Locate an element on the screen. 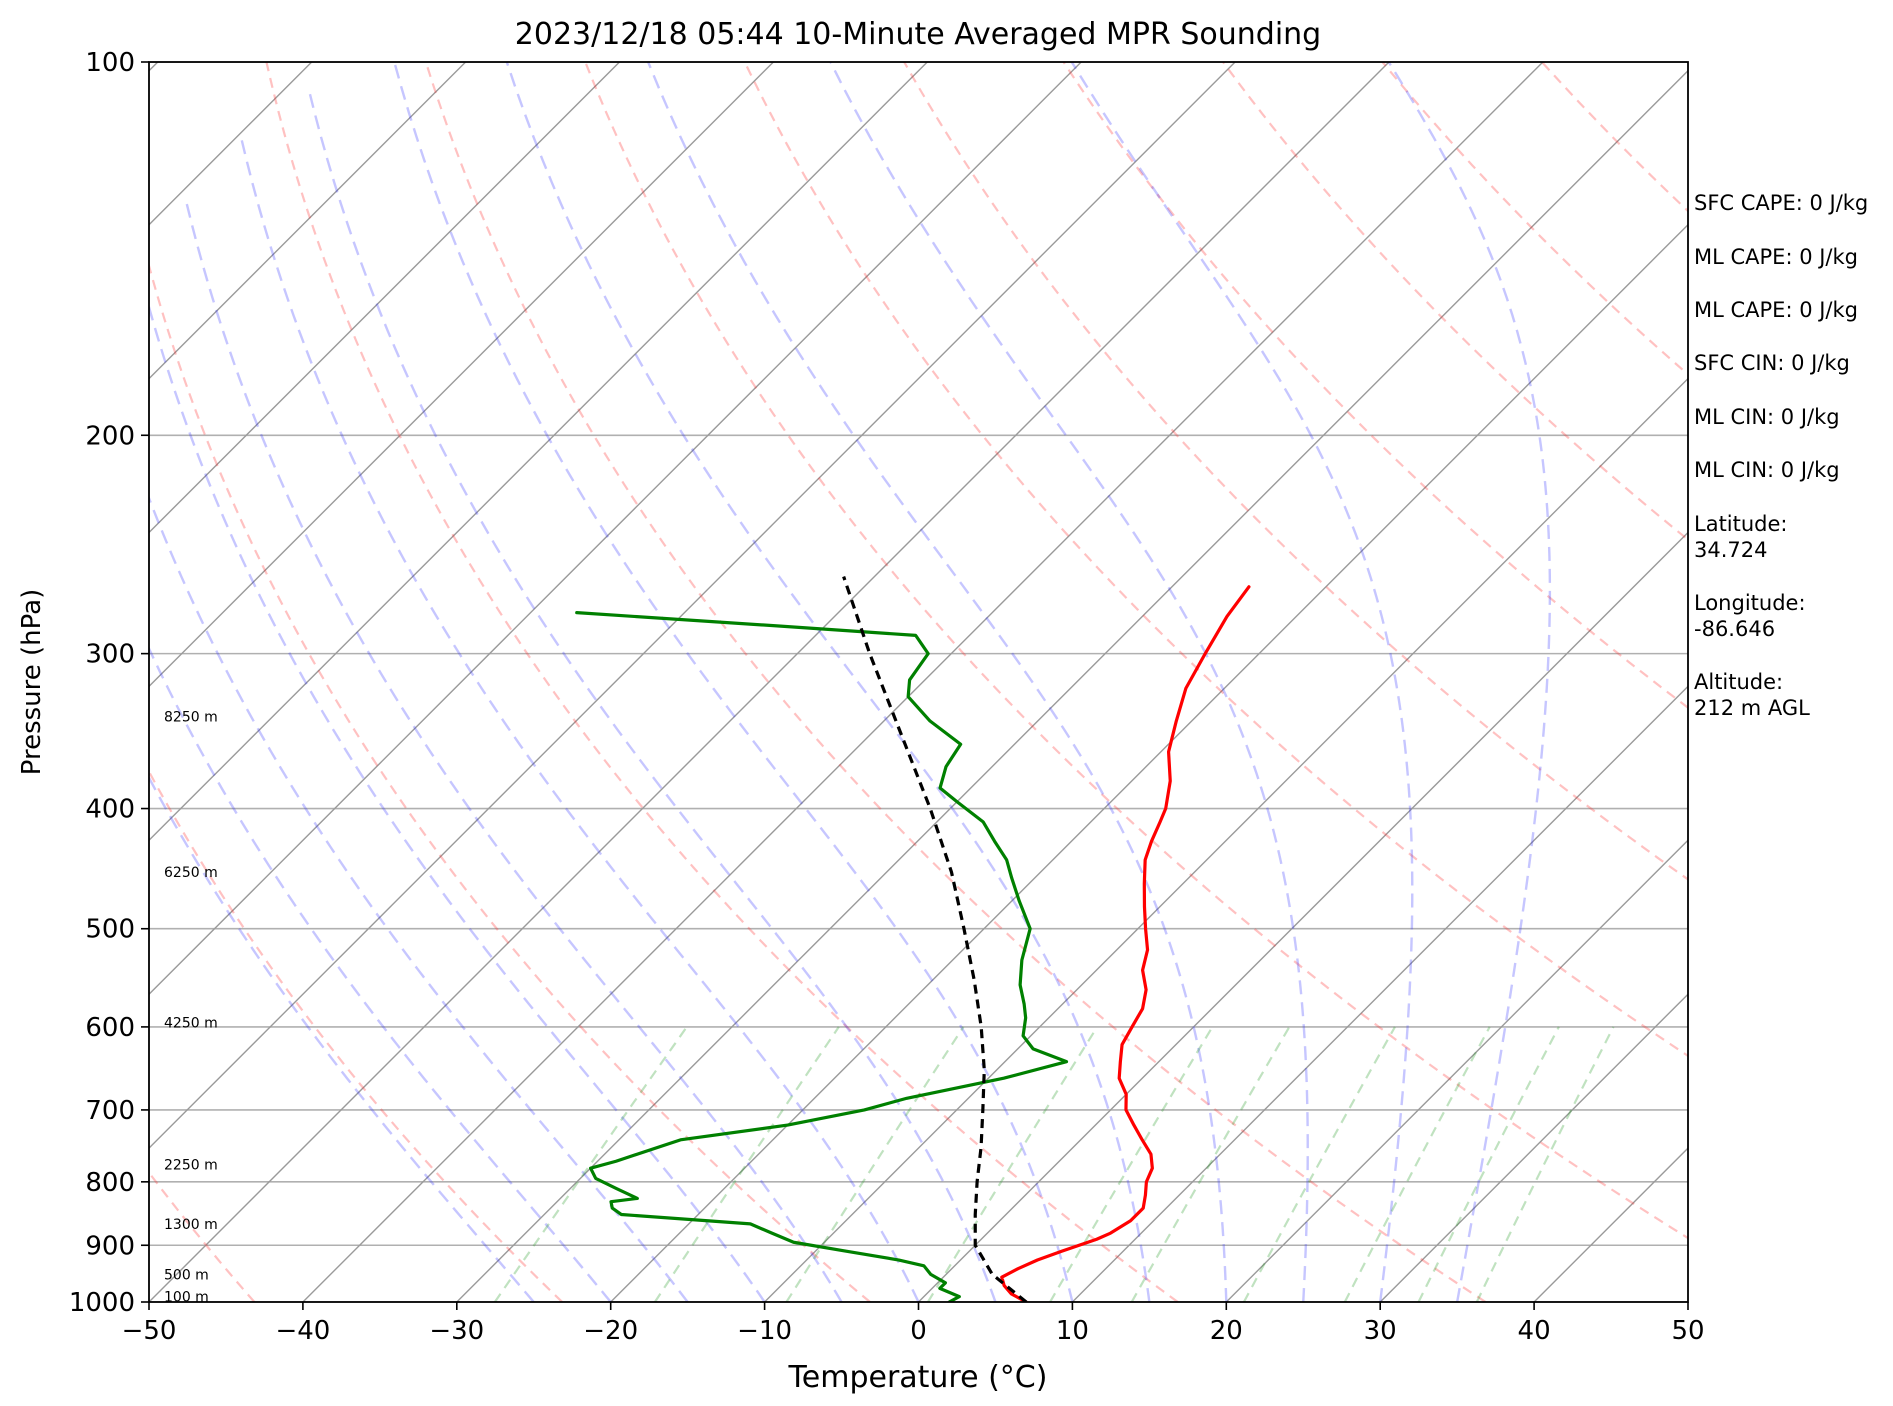 The height and width of the screenshot is (1406, 1893). x-tick-label: −10 is located at coordinates (764, 1331).